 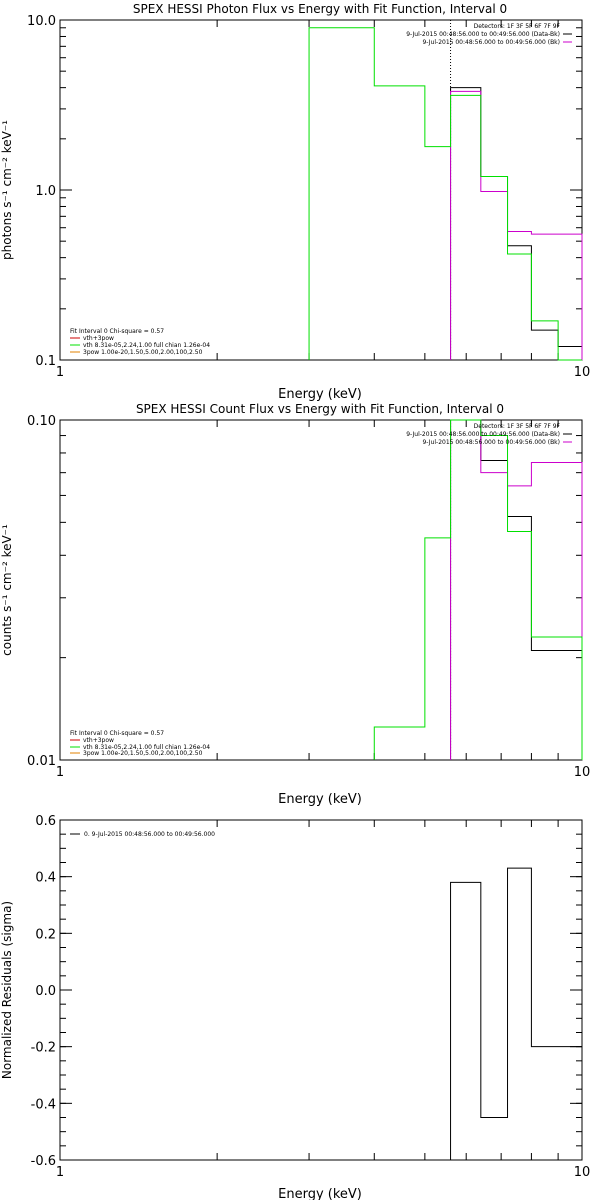 I want to click on y-tick-label: -0.6, so click(x=43, y=1161).